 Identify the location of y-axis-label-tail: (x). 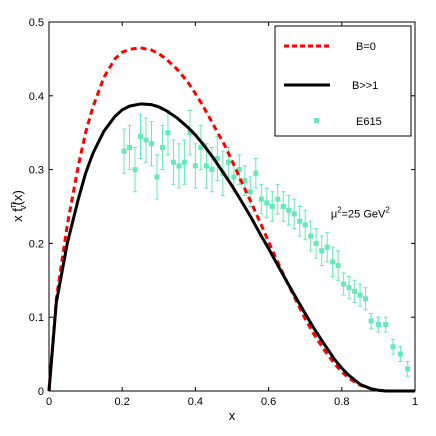
(17, 197).